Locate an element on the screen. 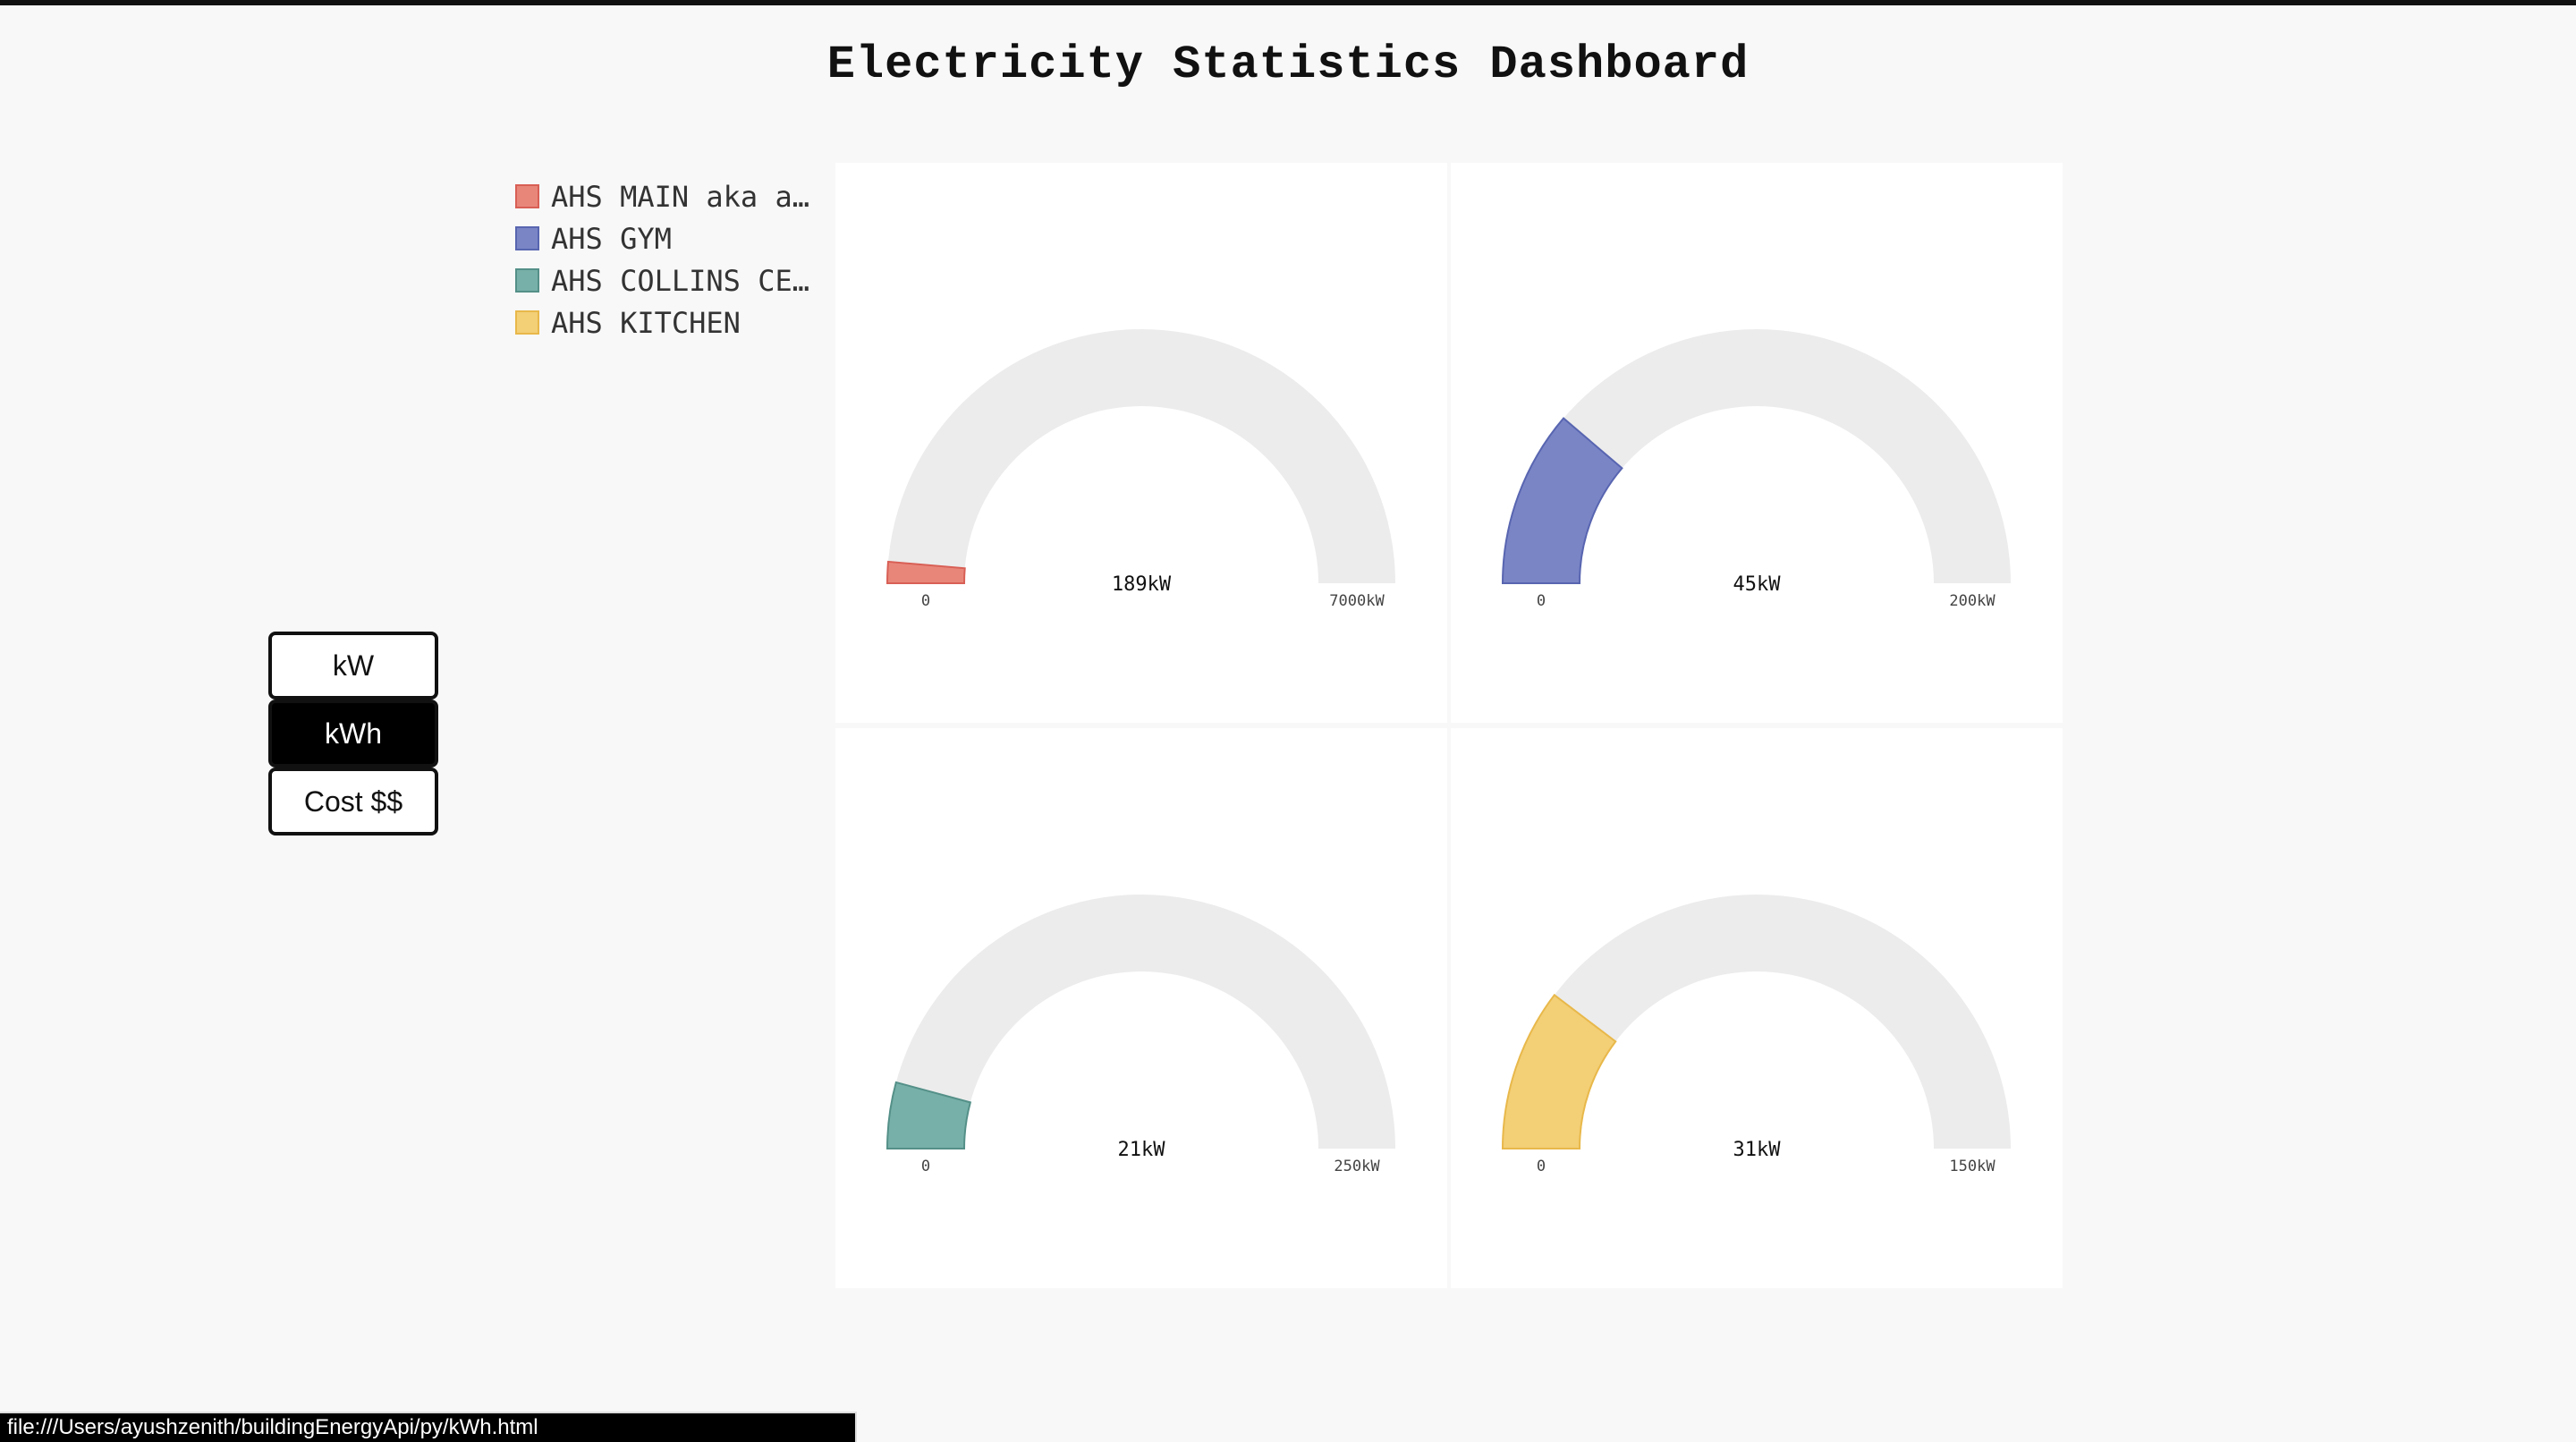  legend-label: AHS KITCHEN is located at coordinates (646, 322).